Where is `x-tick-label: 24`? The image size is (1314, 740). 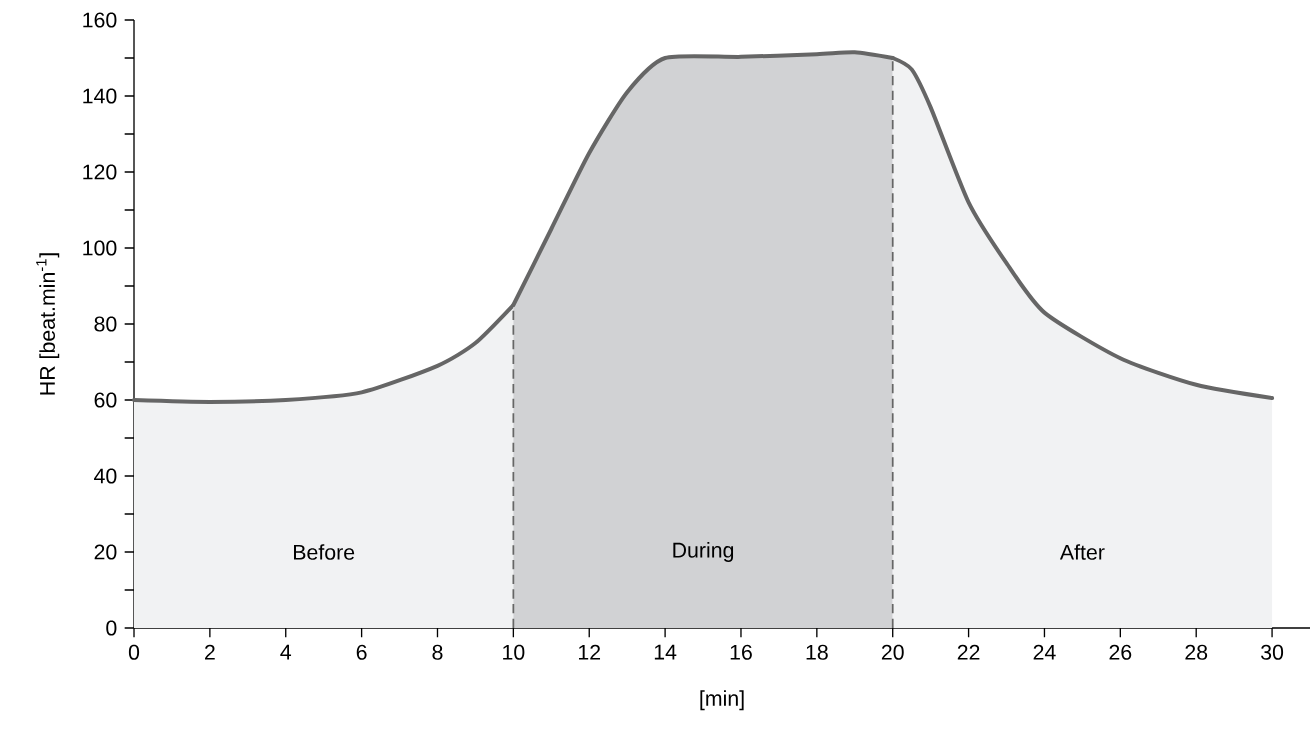 x-tick-label: 24 is located at coordinates (1044, 652).